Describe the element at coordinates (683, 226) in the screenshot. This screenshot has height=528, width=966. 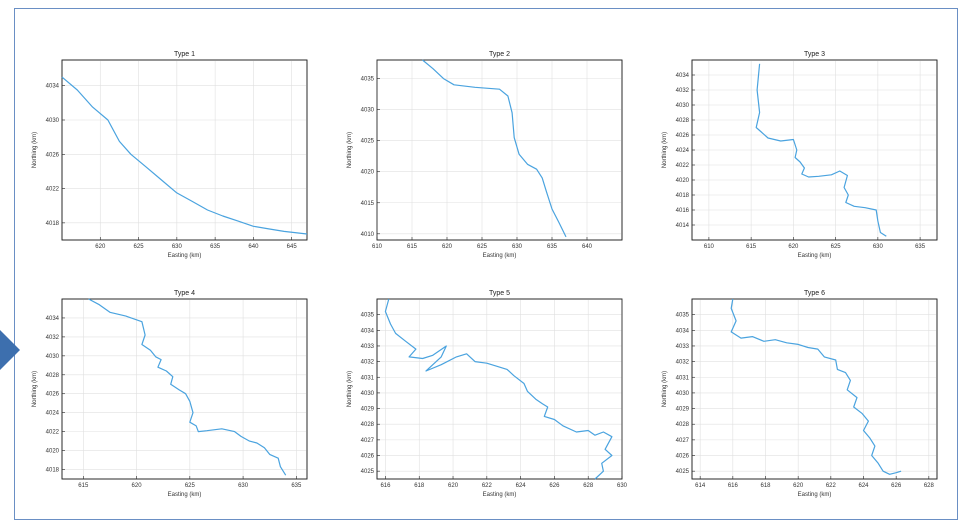
I see `y-tick-label: 4014` at that location.